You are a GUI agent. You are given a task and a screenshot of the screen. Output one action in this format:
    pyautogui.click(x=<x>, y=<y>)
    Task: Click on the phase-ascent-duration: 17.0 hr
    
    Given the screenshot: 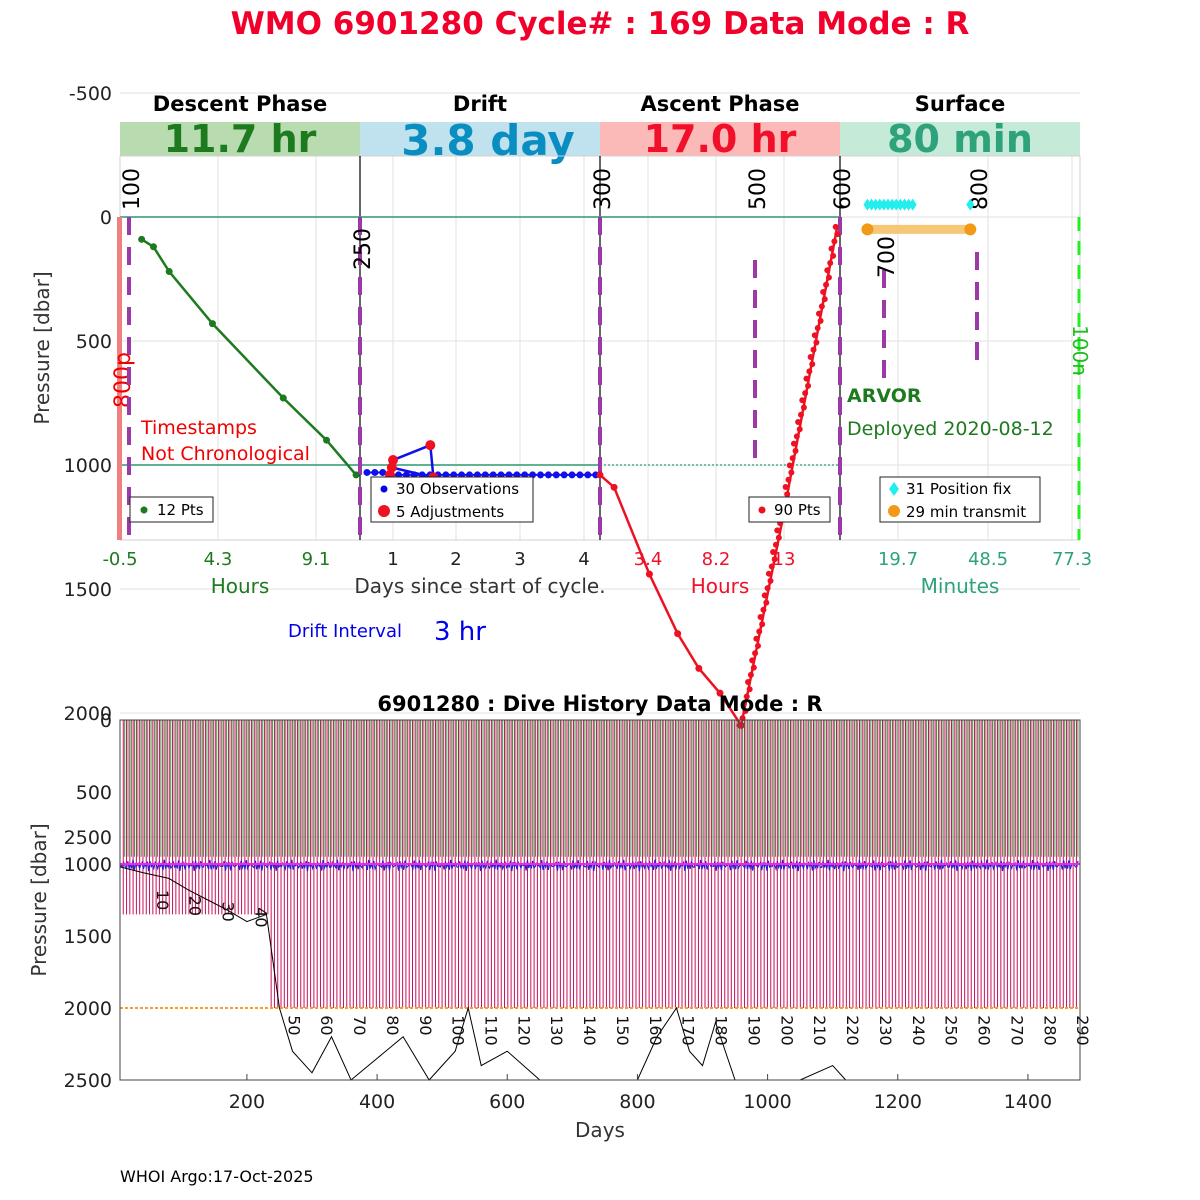 What is the action you would take?
    pyautogui.click(x=720, y=139)
    